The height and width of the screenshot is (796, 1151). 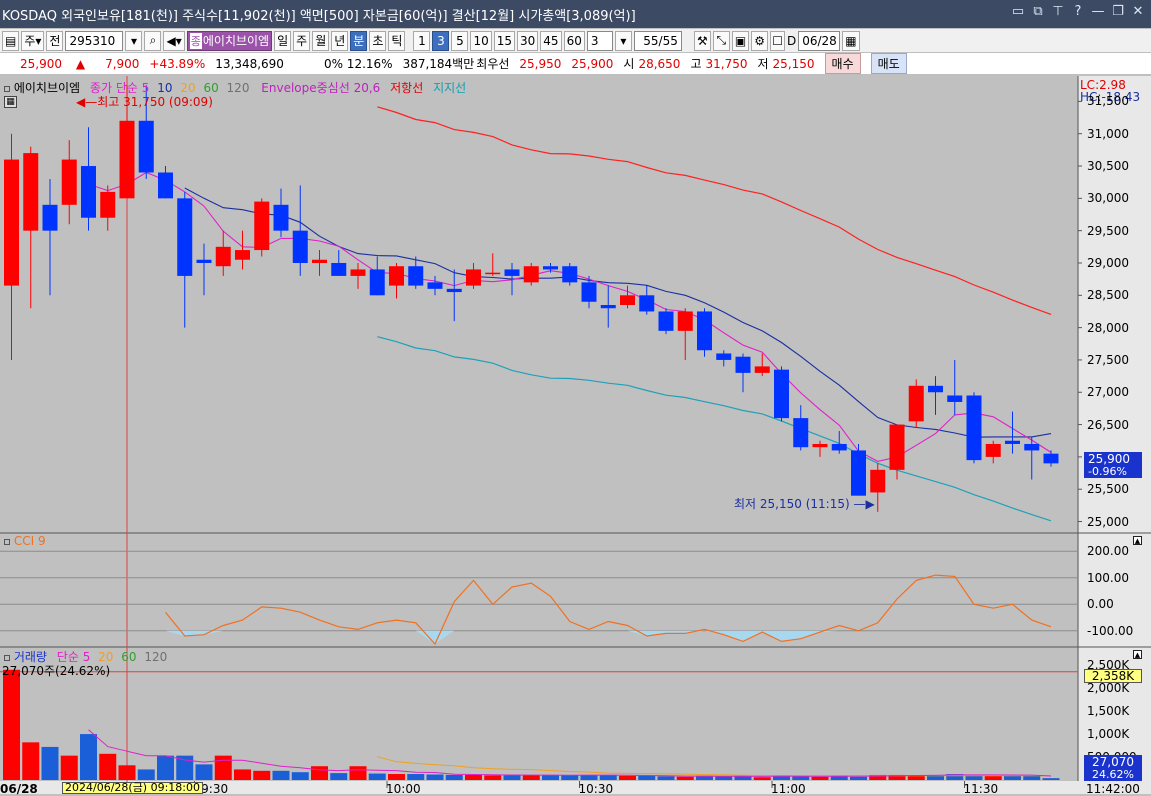 I want to click on buy-button: 매수, so click(x=842, y=63).